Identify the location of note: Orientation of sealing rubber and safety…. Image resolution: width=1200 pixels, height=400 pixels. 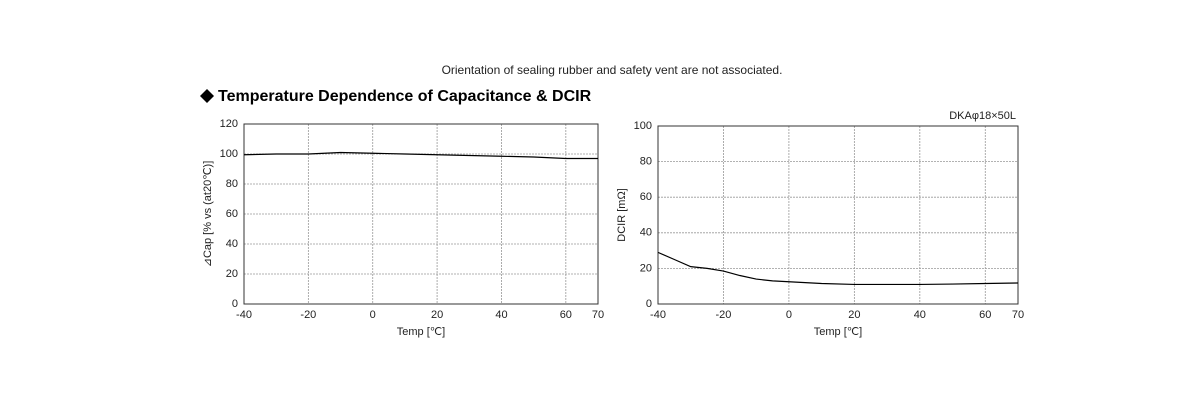
(612, 70).